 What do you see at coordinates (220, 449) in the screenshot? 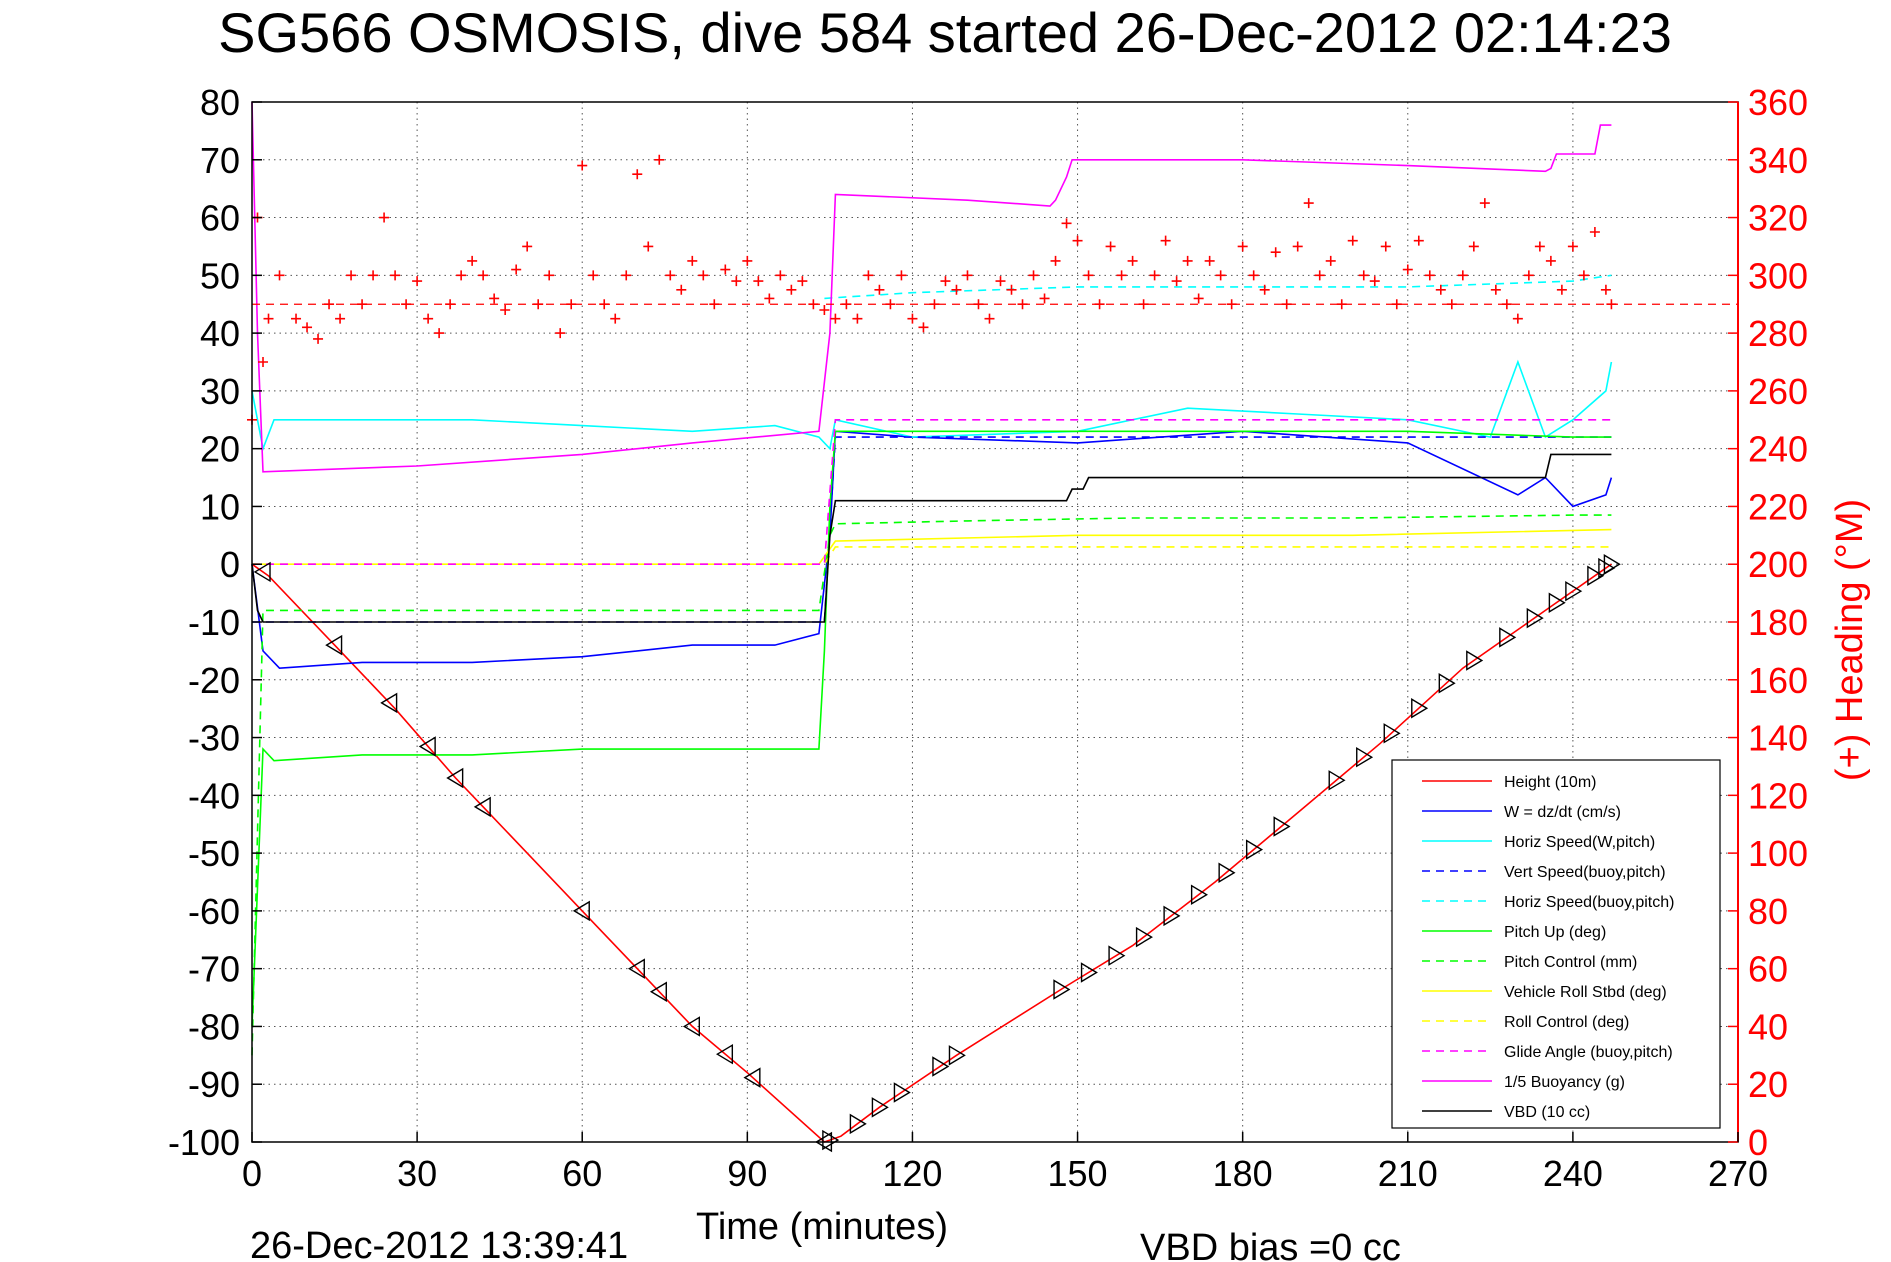
I see `y-tick-label: 20` at bounding box center [220, 449].